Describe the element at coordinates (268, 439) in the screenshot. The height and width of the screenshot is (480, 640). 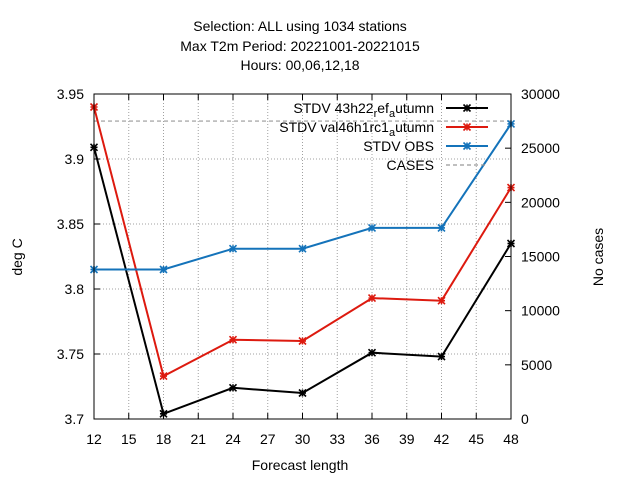
I see `x-tick-label: 27` at that location.